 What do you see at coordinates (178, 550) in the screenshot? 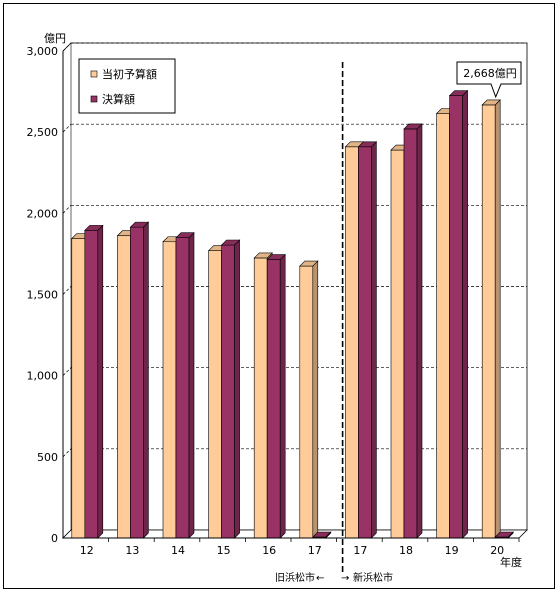
I see `x-tick-label: 14` at bounding box center [178, 550].